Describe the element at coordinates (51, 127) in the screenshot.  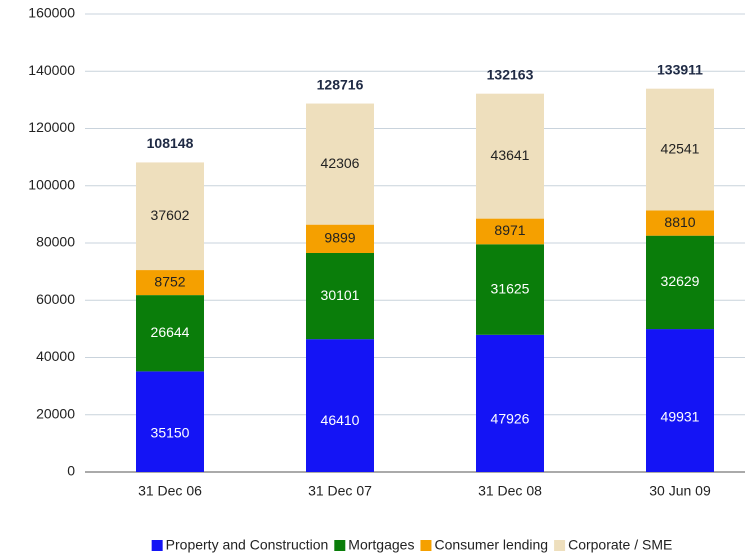
I see `y-tick-label: 120000` at that location.